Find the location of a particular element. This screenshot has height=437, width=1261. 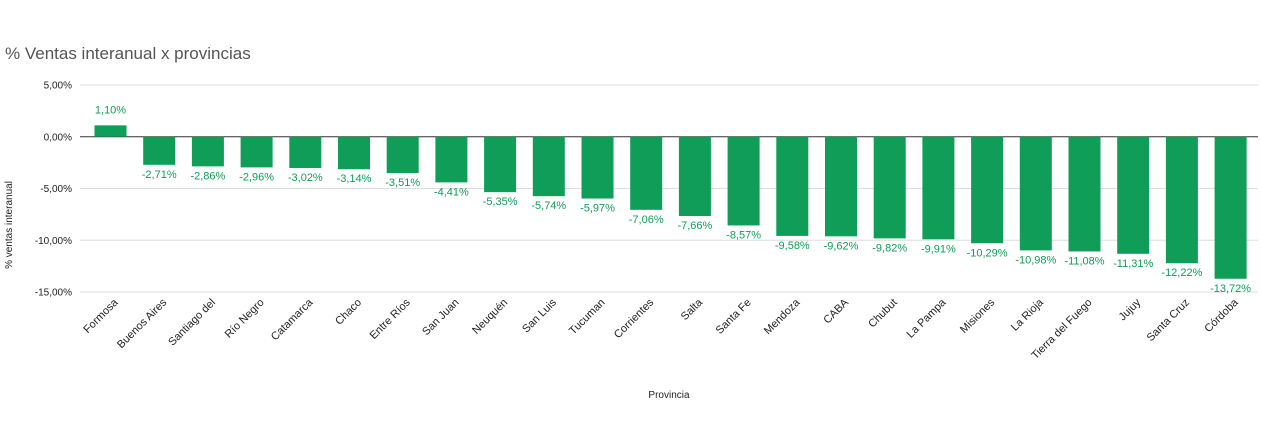

x-tick-label: Salta is located at coordinates (692, 309).